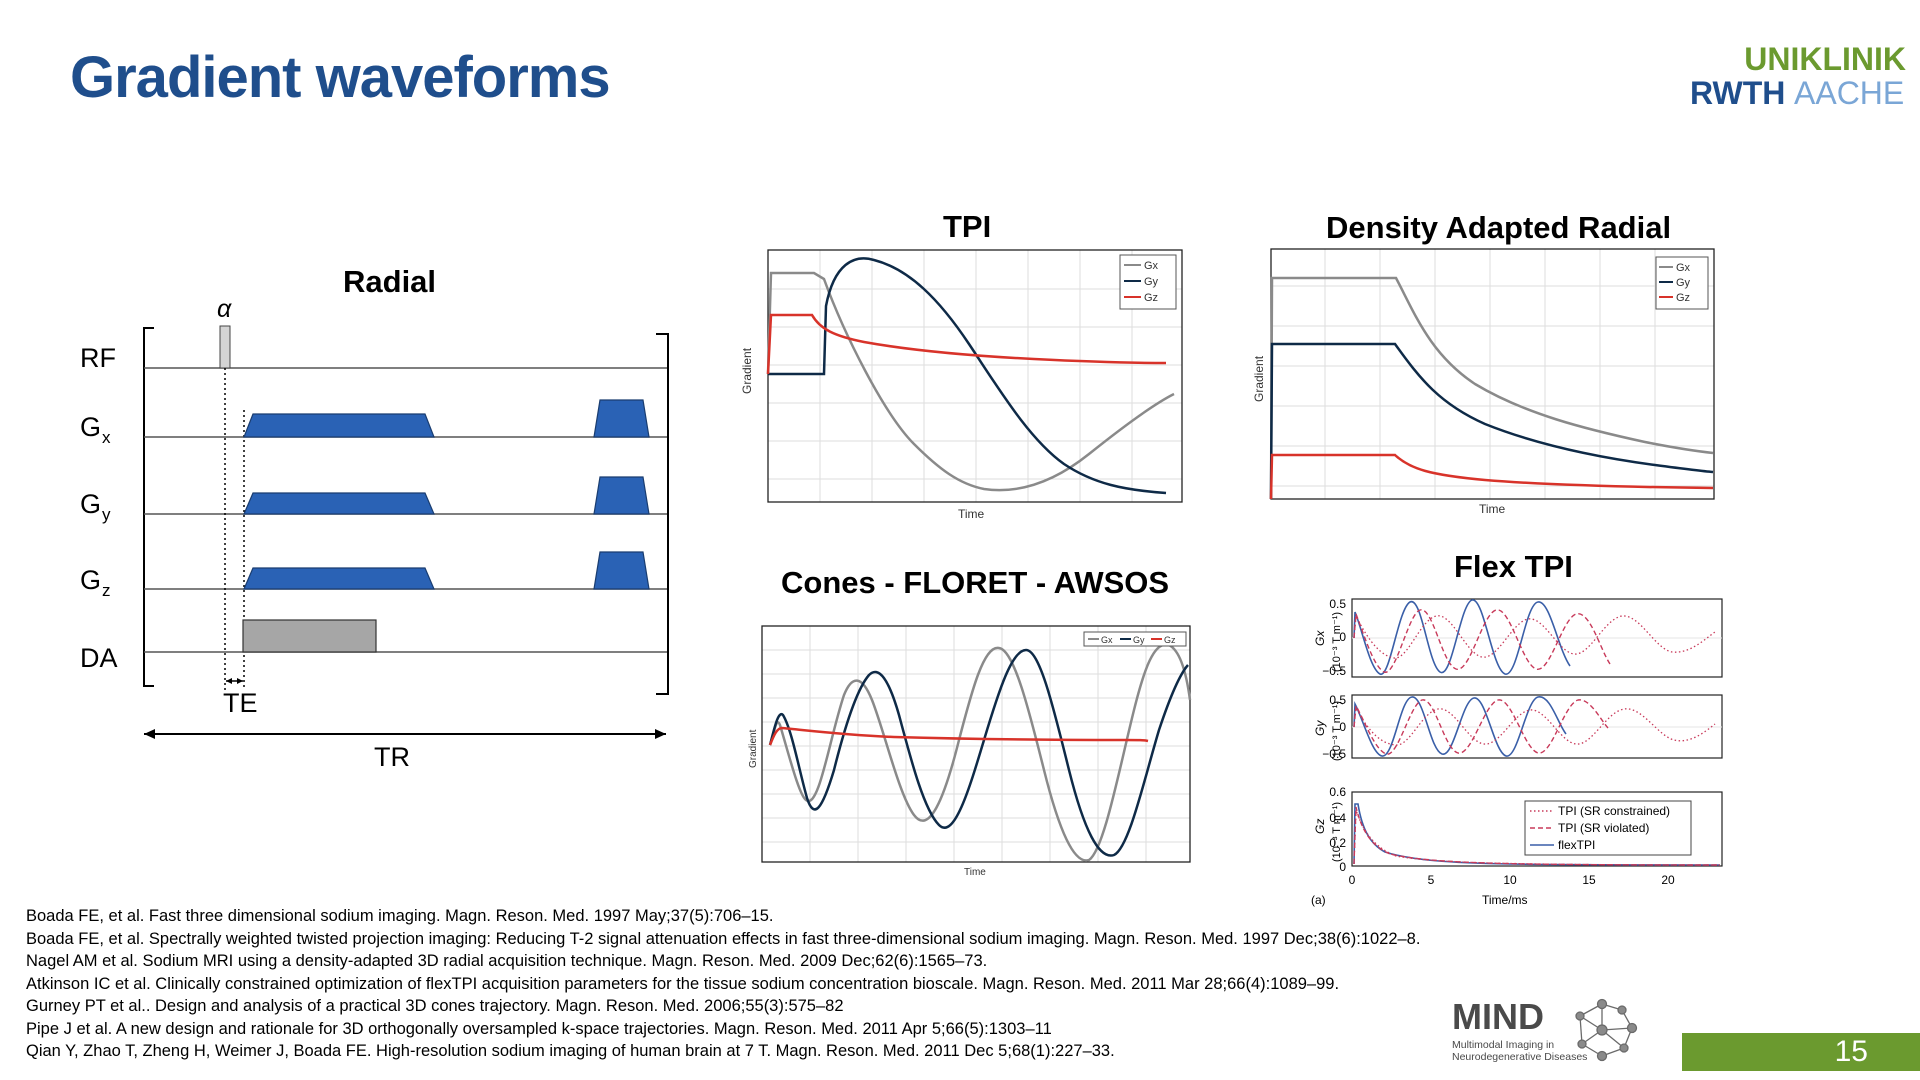 This screenshot has width=1920, height=1080. Describe the element at coordinates (1337, 604) in the screenshot. I see `flex-gx-tick-top: 0.5` at that location.